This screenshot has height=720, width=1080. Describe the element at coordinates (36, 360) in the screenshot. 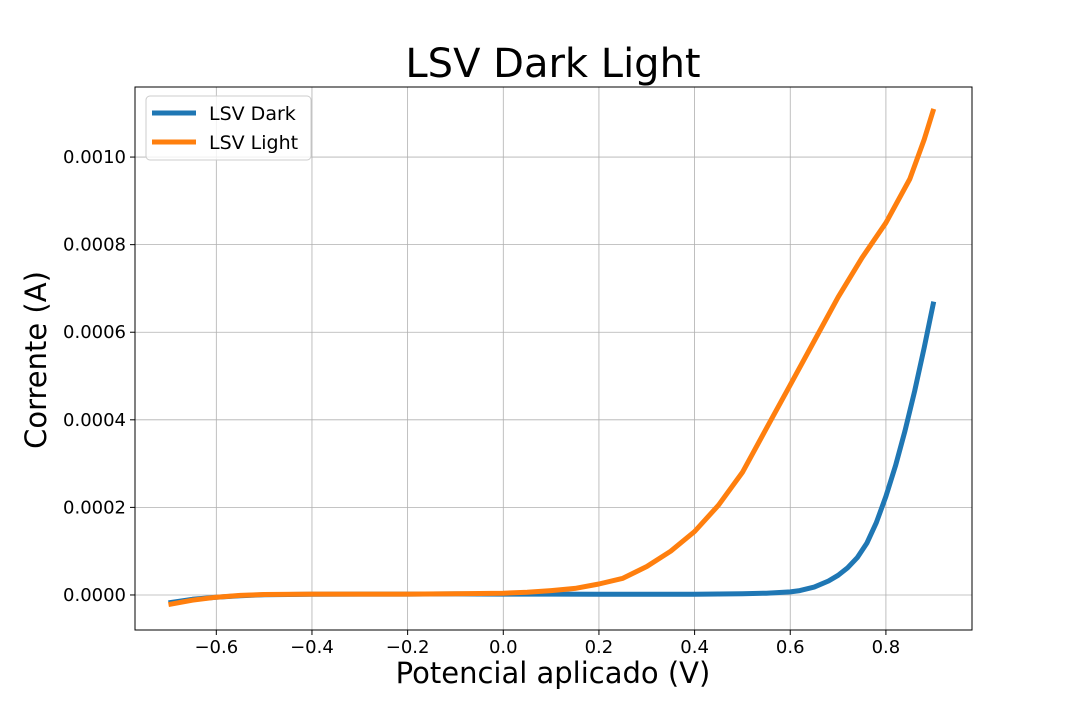

I see `y-axis-label: Corrente (A)` at that location.